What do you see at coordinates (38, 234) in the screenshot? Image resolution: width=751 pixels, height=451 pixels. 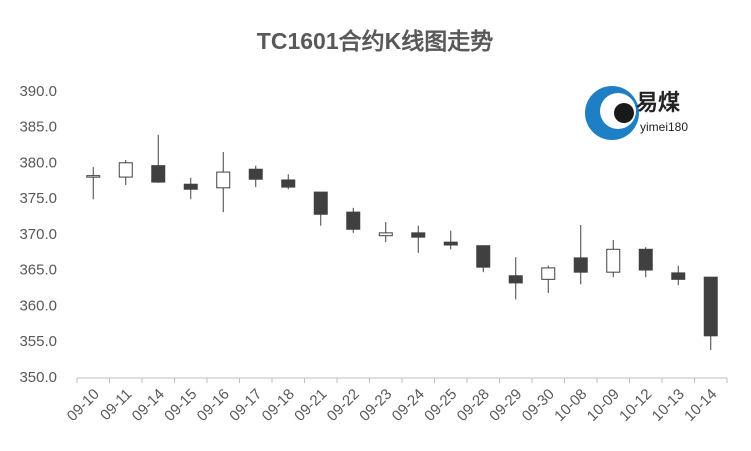 I see `y-tick-label: 370.0` at bounding box center [38, 234].